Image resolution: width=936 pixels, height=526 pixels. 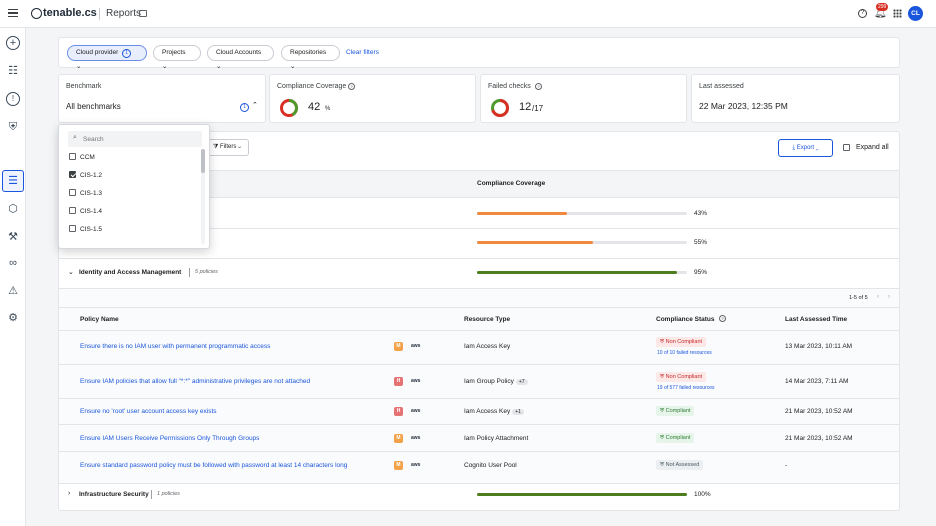 What do you see at coordinates (13, 43) in the screenshot?
I see `add-icon: +` at bounding box center [13, 43].